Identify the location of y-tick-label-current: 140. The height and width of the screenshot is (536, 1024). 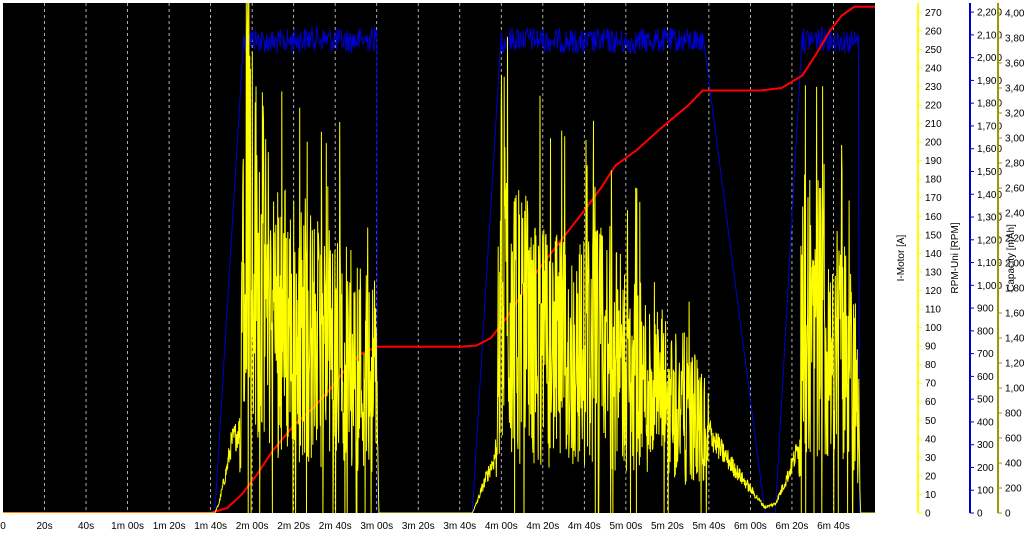
(933, 254).